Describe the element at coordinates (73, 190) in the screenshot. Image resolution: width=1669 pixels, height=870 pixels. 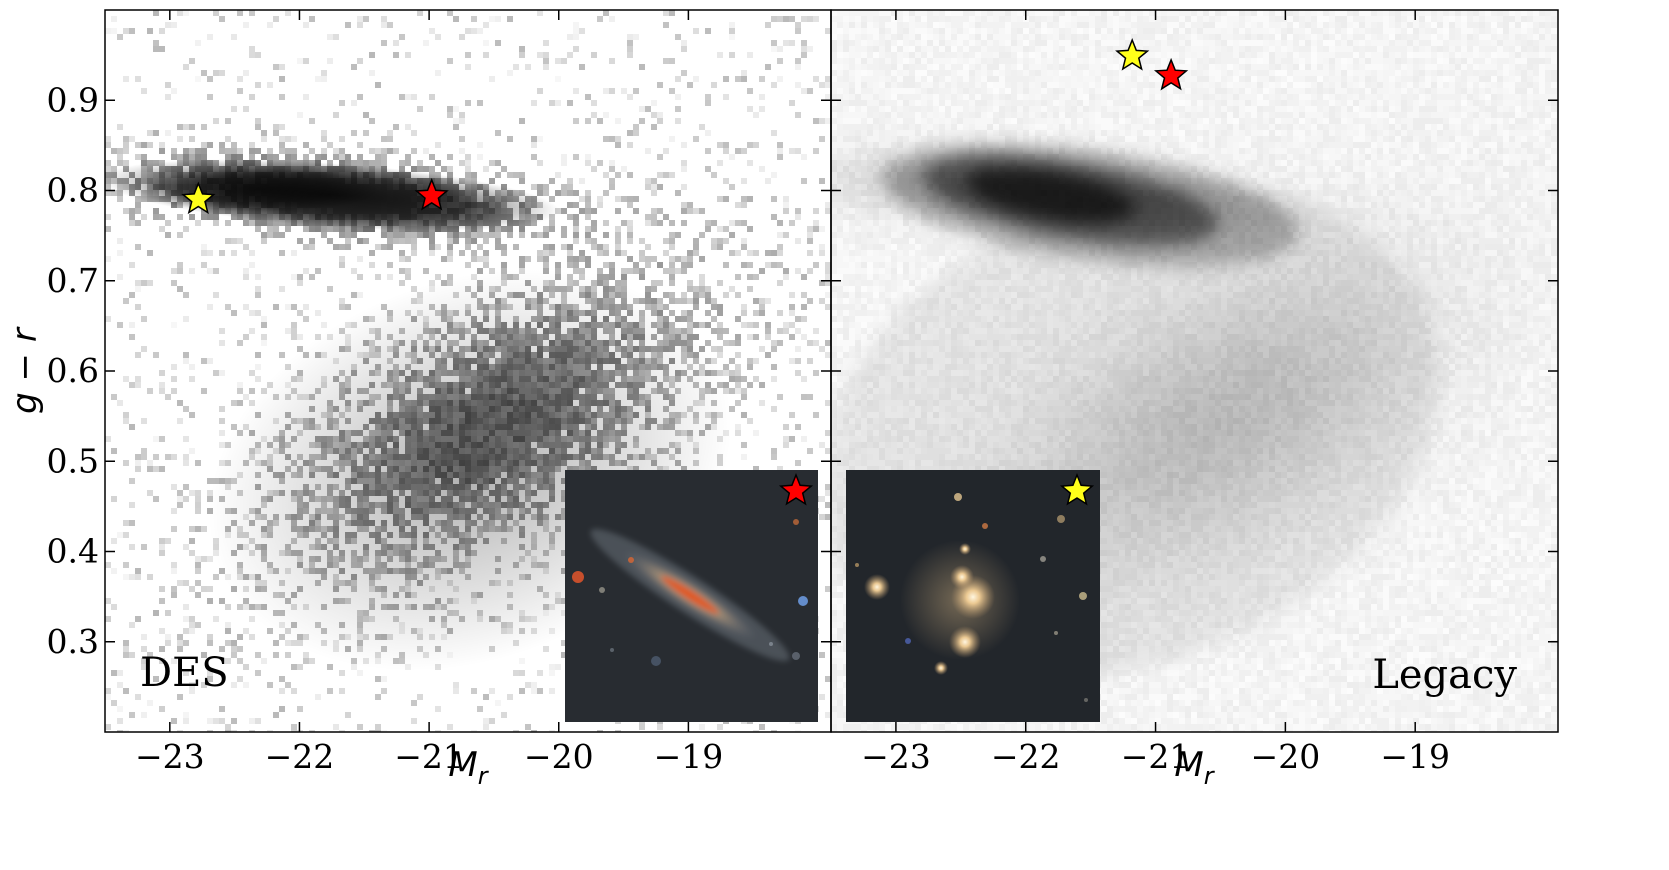
I see `des-y-tick-label: 0.8` at that location.